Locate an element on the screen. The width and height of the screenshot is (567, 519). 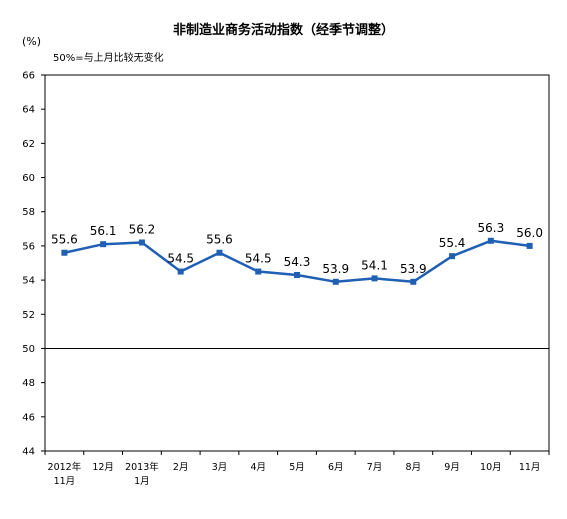
x-tick-label: 3月 is located at coordinates (220, 467).